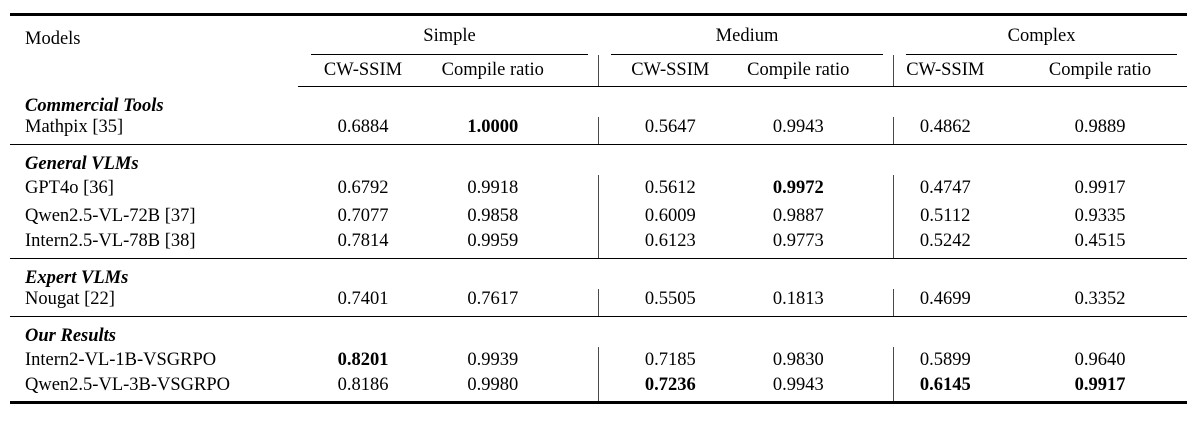 This screenshot has width=1199, height=440. Describe the element at coordinates (598, 332) in the screenshot. I see `section-title-row: Our Results` at that location.